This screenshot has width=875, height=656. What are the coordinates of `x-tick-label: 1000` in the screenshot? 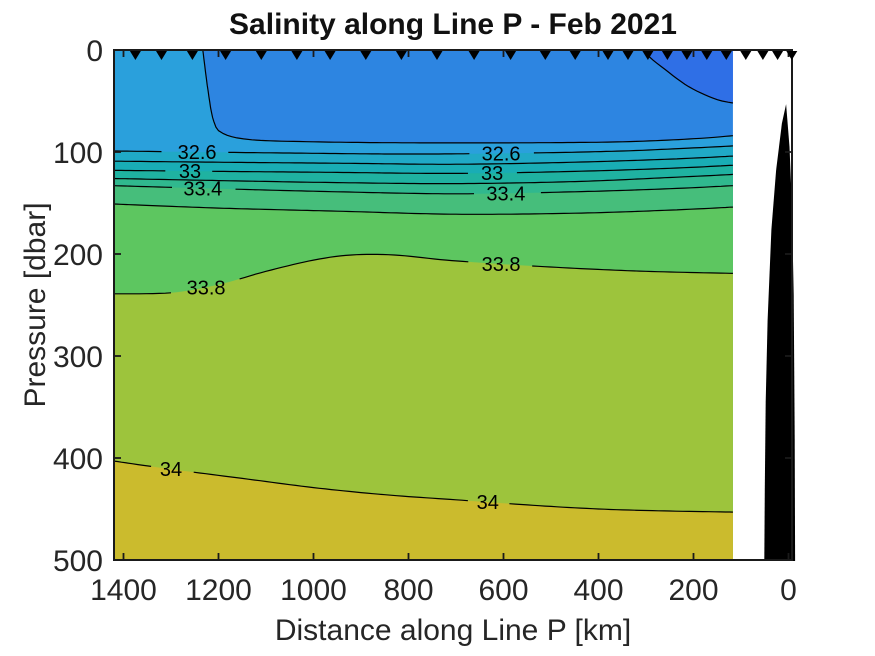 It's located at (313, 590).